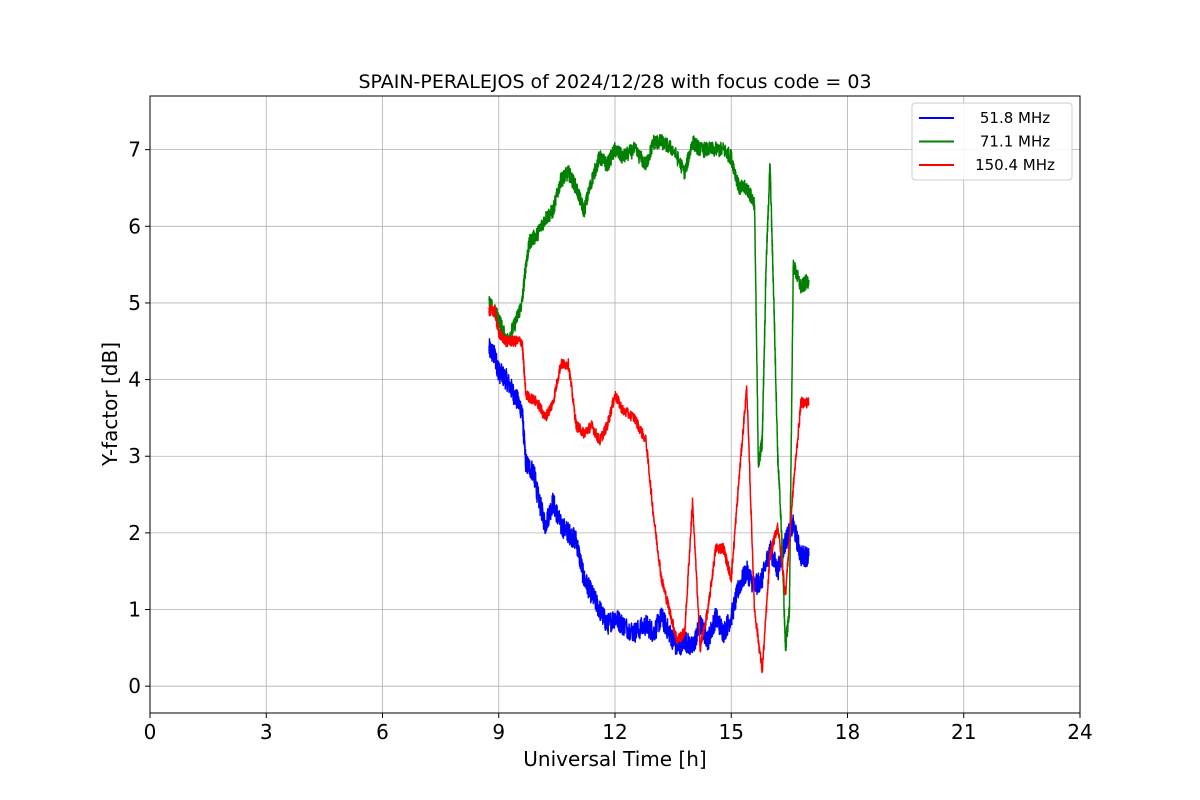 The height and width of the screenshot is (800, 1200). What do you see at coordinates (134, 226) in the screenshot?
I see `y-tick-label: 6` at bounding box center [134, 226].